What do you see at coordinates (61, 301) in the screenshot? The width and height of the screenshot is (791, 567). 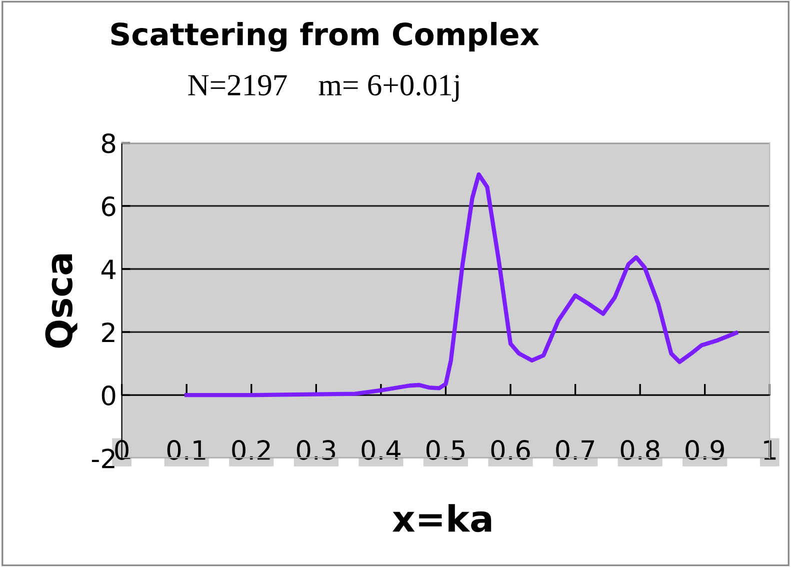 I see `y-axis-title: Qsca` at bounding box center [61, 301].